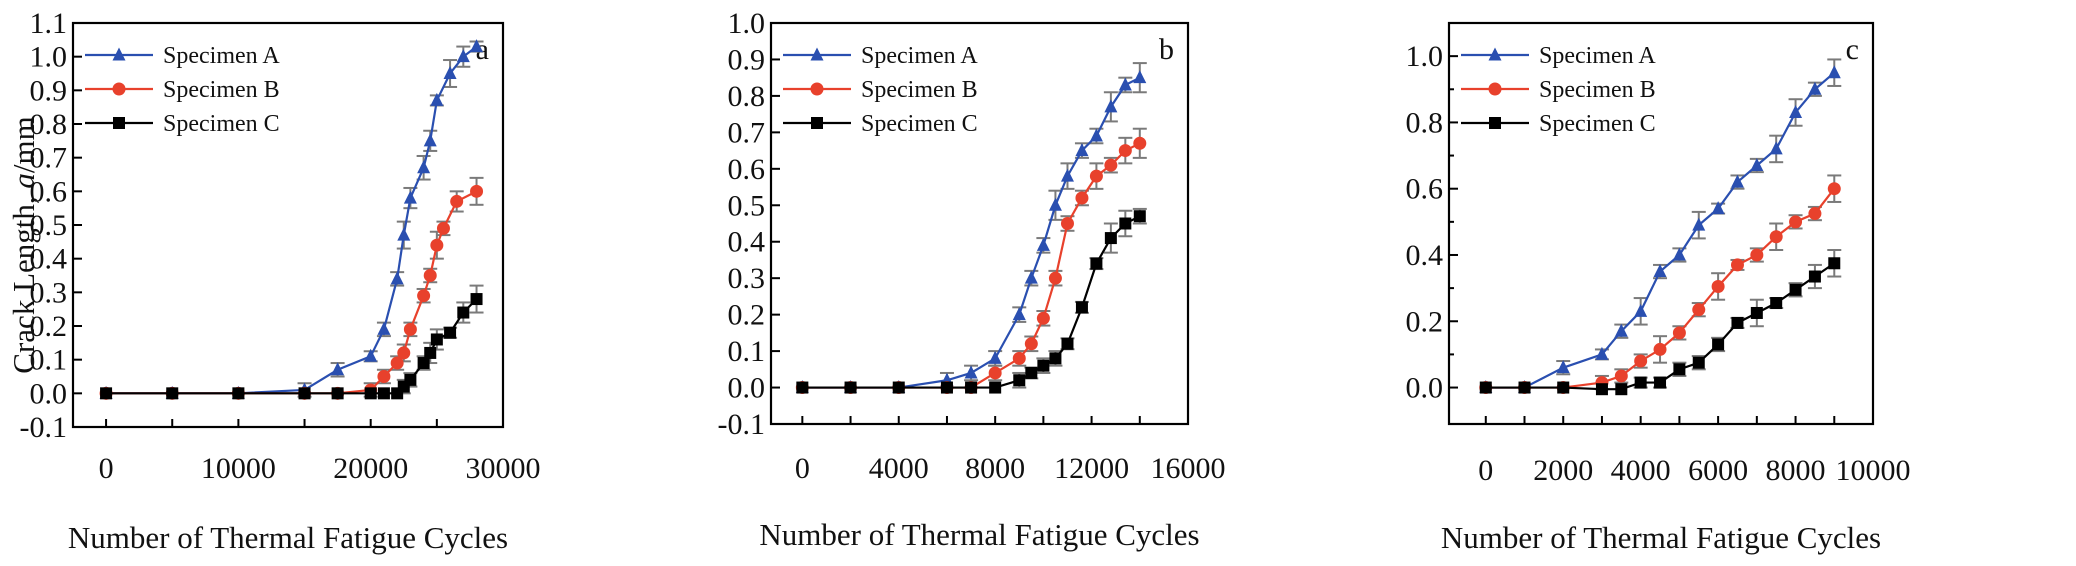  Describe the element at coordinates (44, 427) in the screenshot. I see `y-tick-label: -0.1` at that location.